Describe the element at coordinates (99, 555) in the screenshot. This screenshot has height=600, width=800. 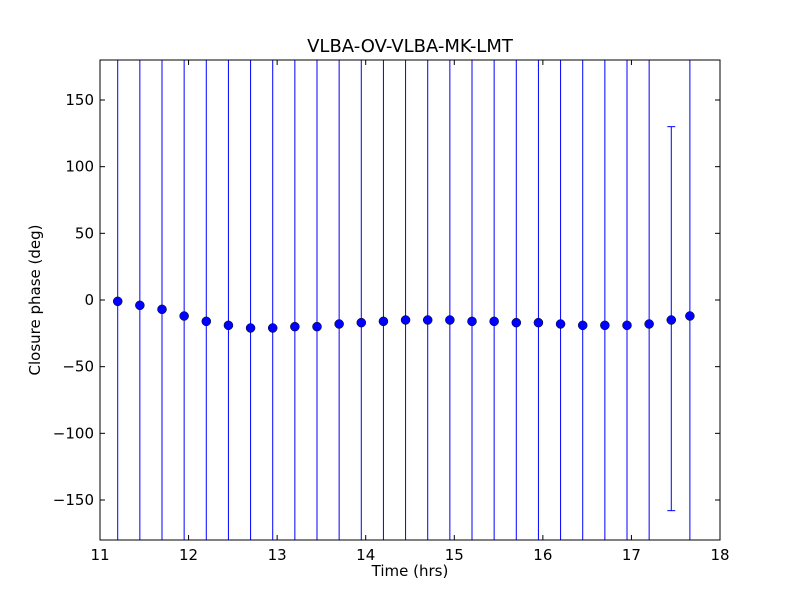
I see `x-tick-label: 11` at that location.